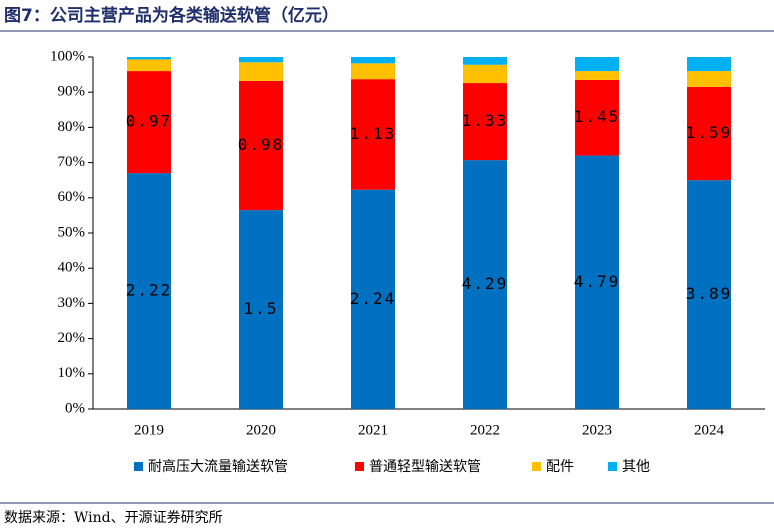  I want to click on data-label: 1.59, so click(709, 132).